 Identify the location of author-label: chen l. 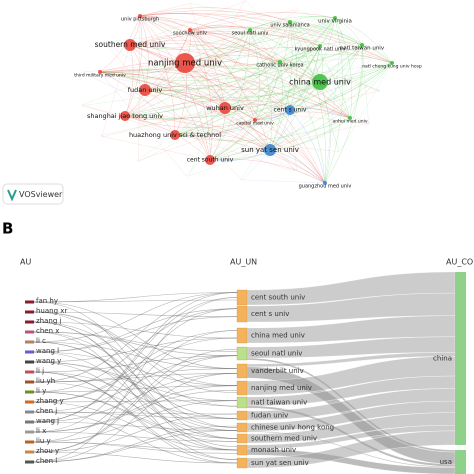
(46, 461).